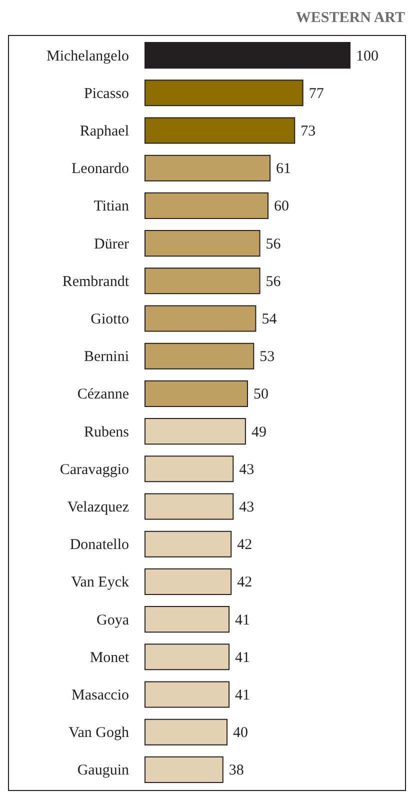  Describe the element at coordinates (308, 132) in the screenshot. I see `data-label: 73` at that location.